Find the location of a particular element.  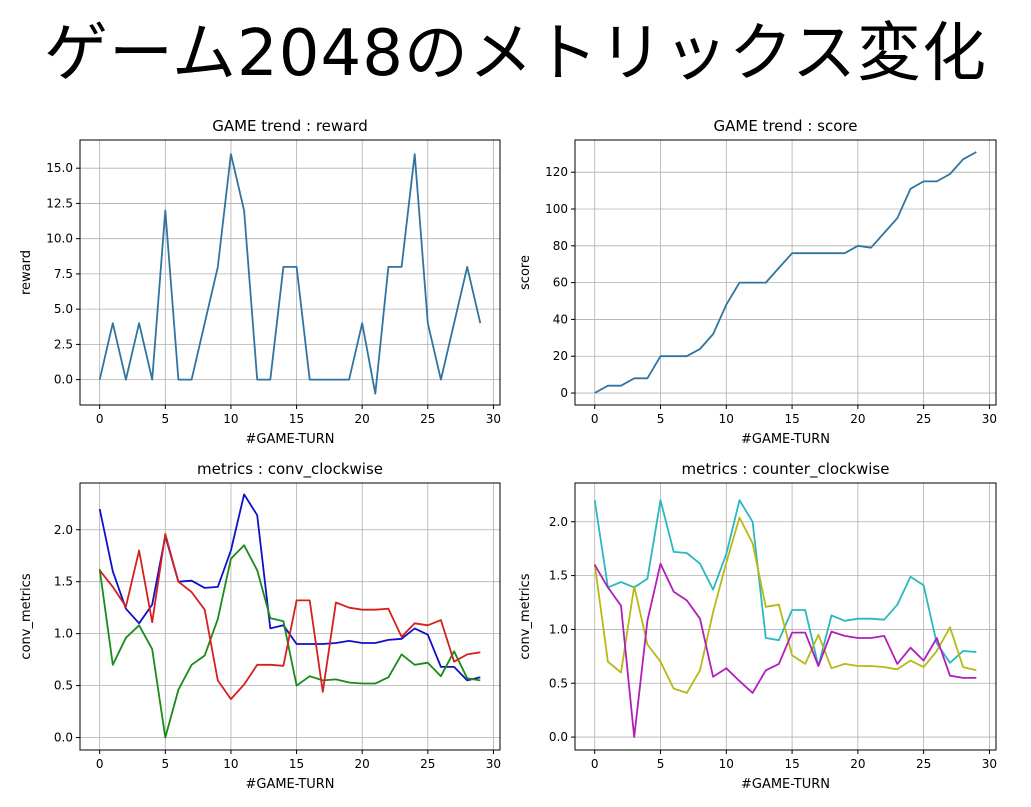

chart-3-xtick-label-6: 30 is located at coordinates (989, 764).